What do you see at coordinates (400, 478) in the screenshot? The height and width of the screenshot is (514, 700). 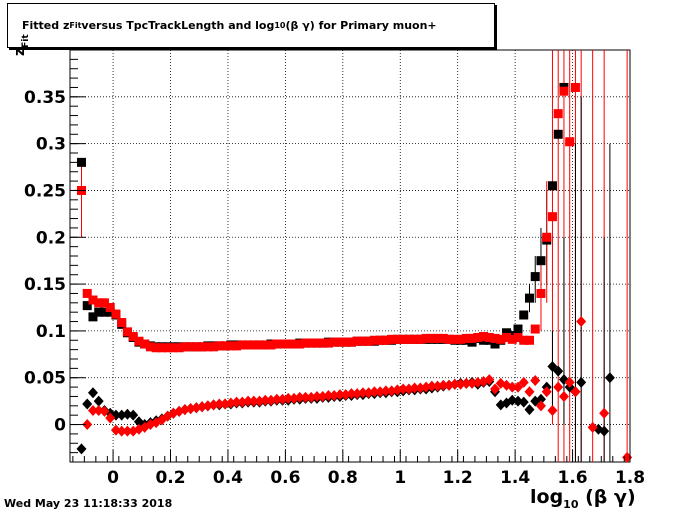 I see `x-tick-label: 1` at bounding box center [400, 478].